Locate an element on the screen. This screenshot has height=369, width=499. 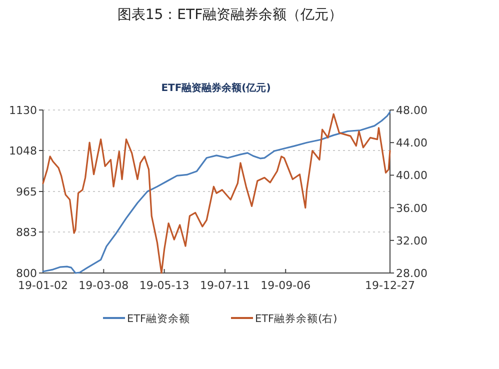
y2-tick-label: 48.00 is located at coordinates (412, 110).